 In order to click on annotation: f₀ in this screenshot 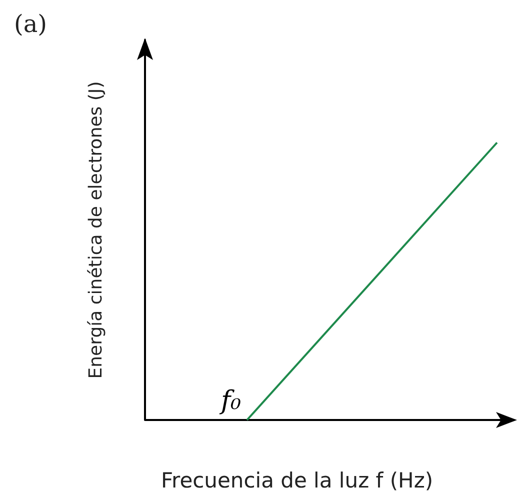, I will do `click(230, 401)`.